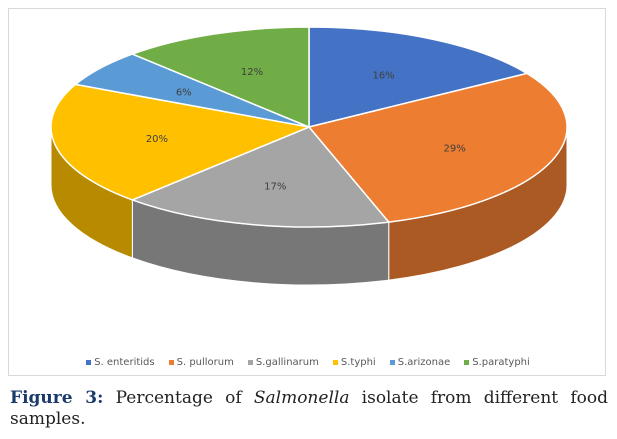  Describe the element at coordinates (157, 139) in the screenshot. I see `data-label-s-typhi: 20%` at that location.